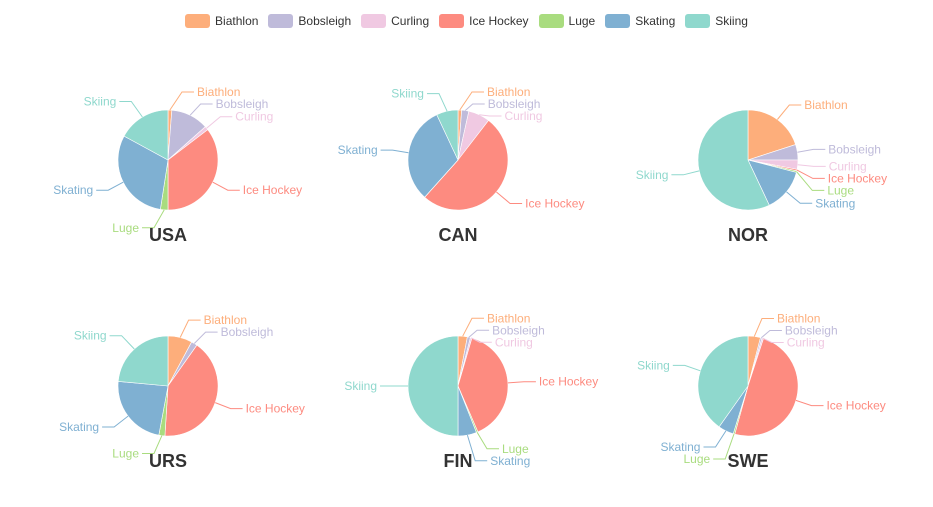 The image size is (933, 507). What do you see at coordinates (490, 115) in the screenshot?
I see `label-line-can-curling` at bounding box center [490, 115].